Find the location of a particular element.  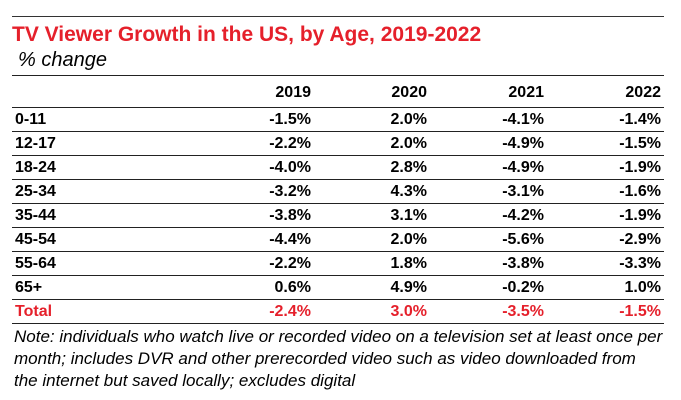

table-cell: -2.9% is located at coordinates (640, 239).